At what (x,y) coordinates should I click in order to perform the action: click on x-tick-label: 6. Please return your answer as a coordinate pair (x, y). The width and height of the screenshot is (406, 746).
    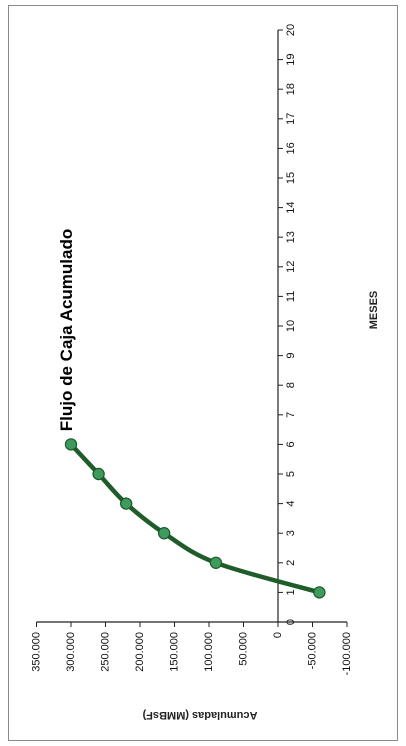
    Looking at the image, I should click on (291, 444).